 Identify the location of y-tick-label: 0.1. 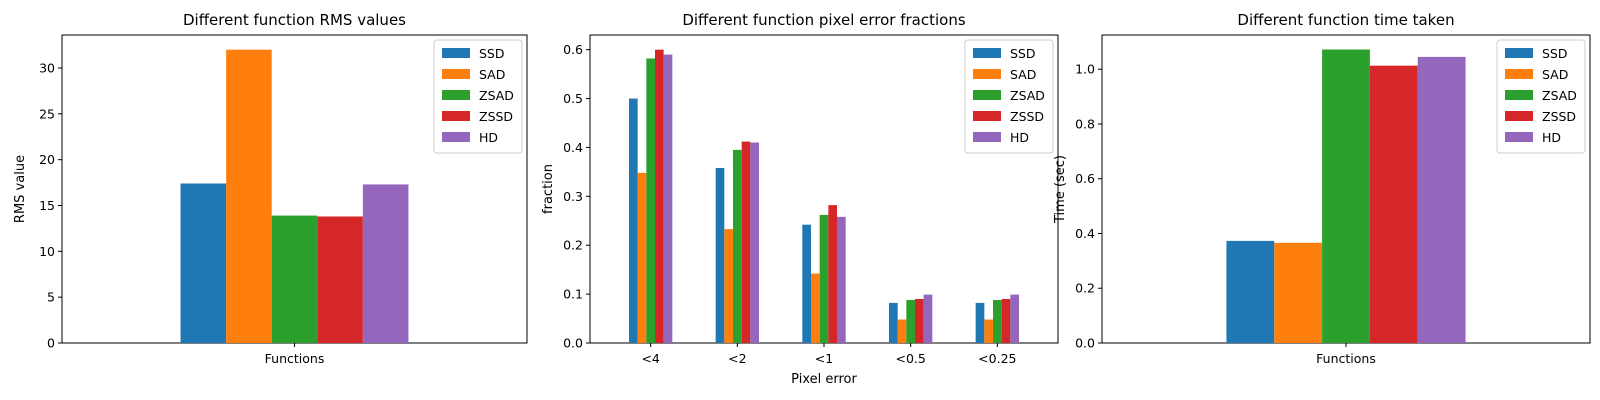
(573, 294).